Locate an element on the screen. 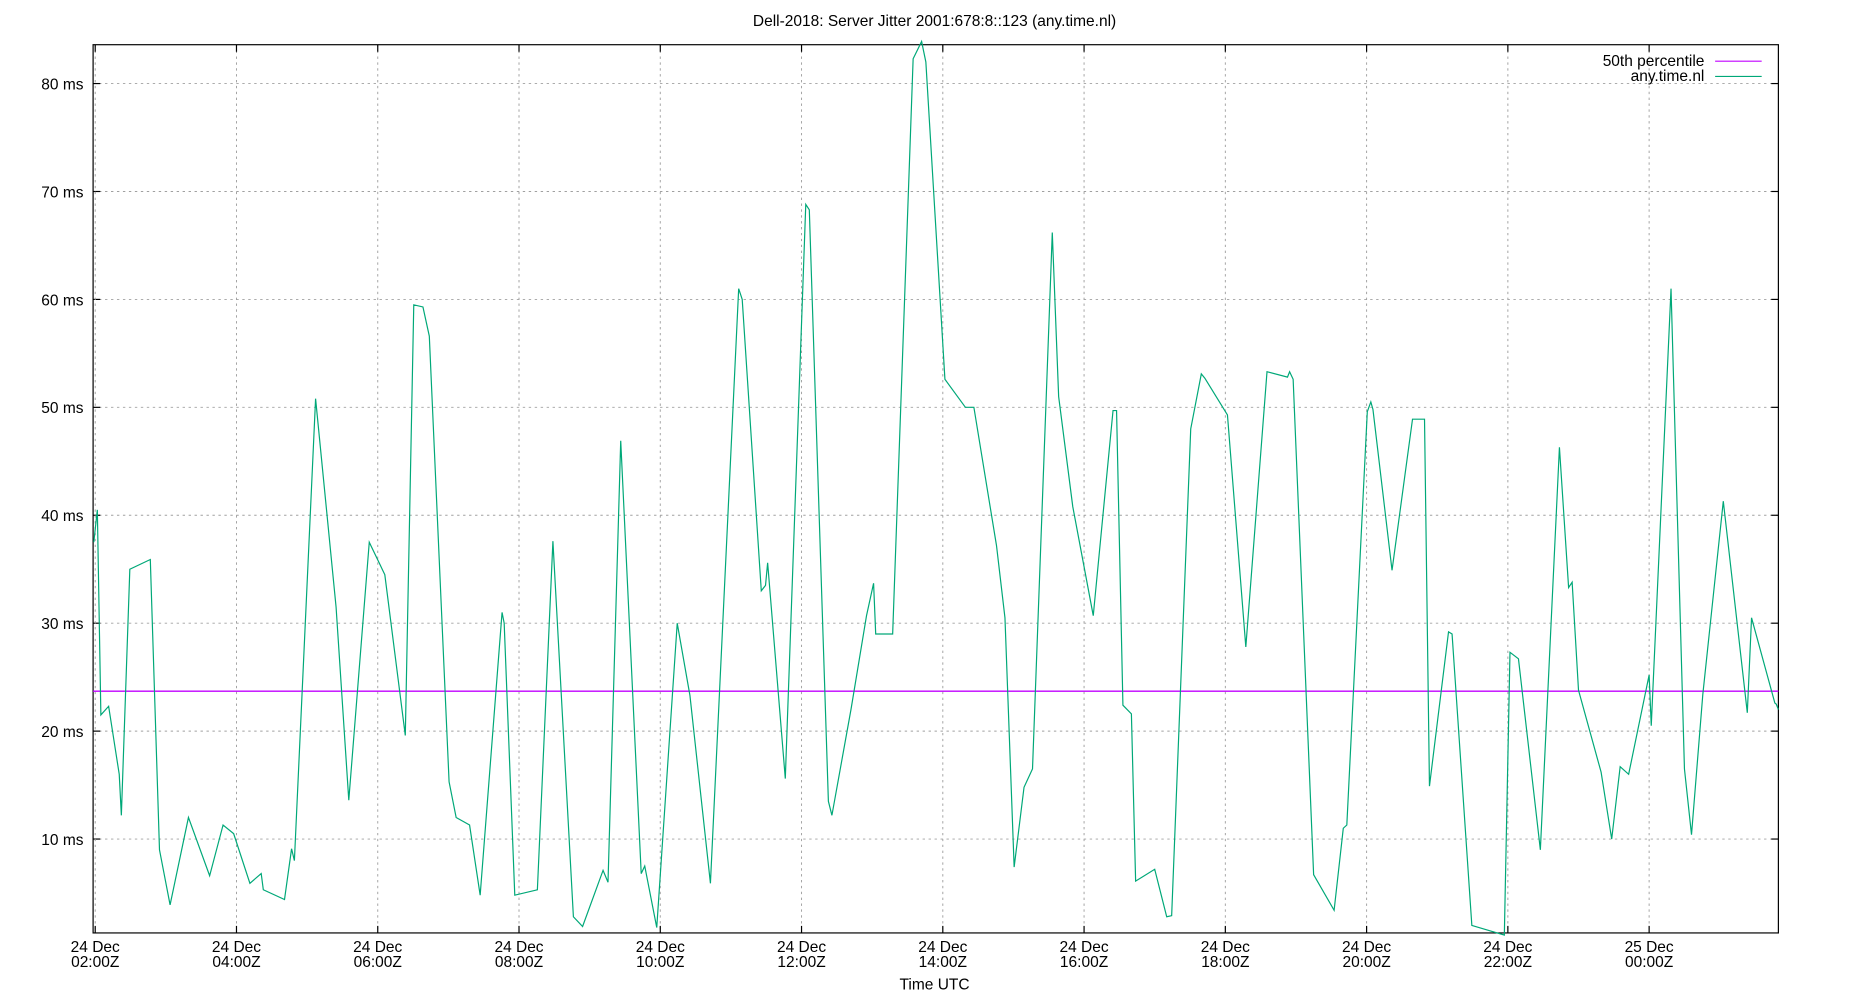 The height and width of the screenshot is (1000, 1850). x-tick-label: 10:00Z is located at coordinates (660, 962).